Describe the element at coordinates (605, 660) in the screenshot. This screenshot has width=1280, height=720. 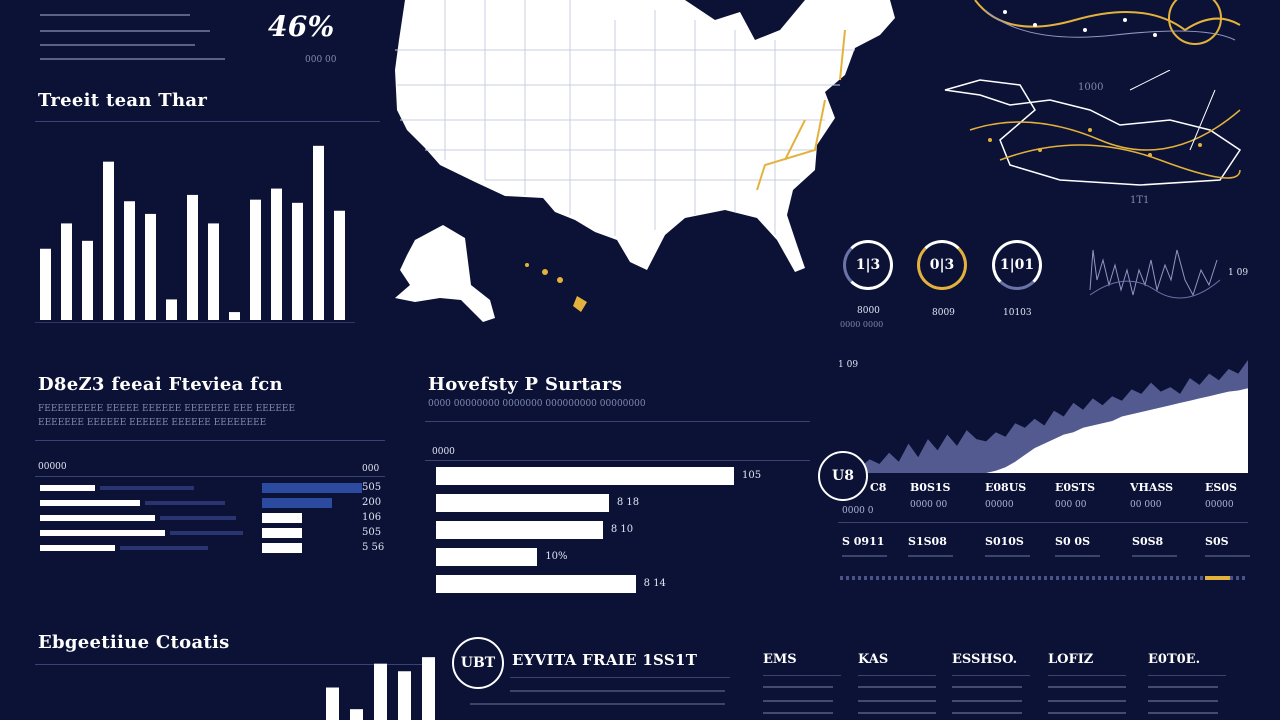
I see `bottom-middle-title: EYVITA FRAIE 1SS1T` at that location.